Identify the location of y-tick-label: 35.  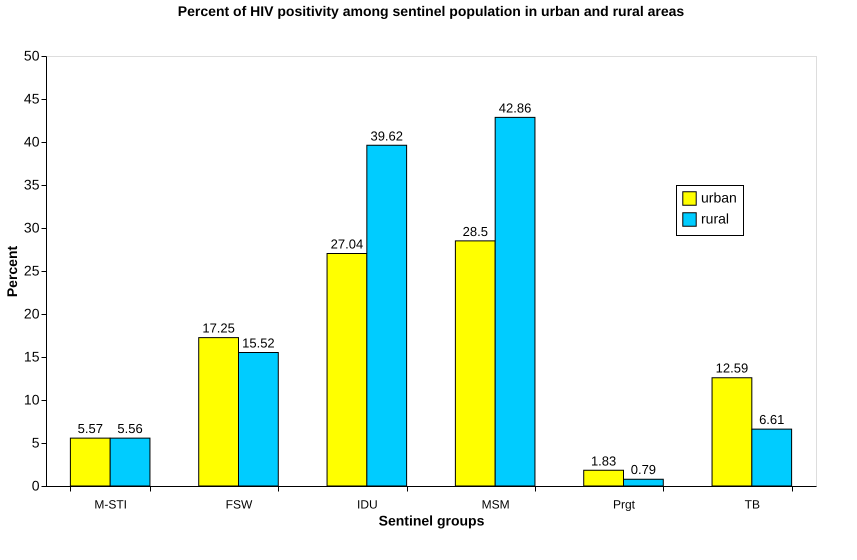
(32, 184).